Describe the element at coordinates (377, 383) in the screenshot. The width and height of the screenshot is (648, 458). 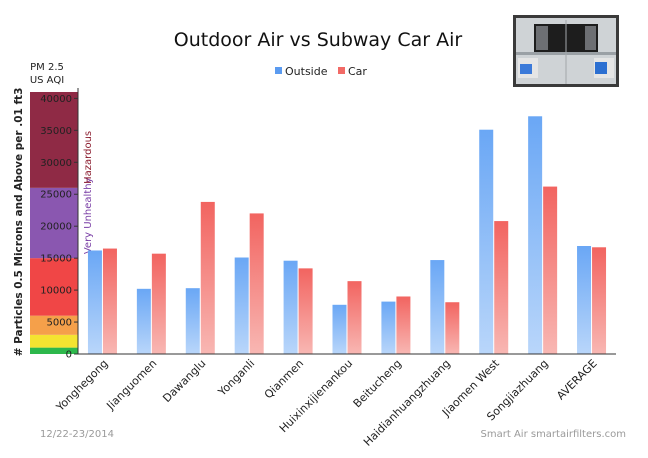
I see `x-tick-label: Beitucheng` at that location.